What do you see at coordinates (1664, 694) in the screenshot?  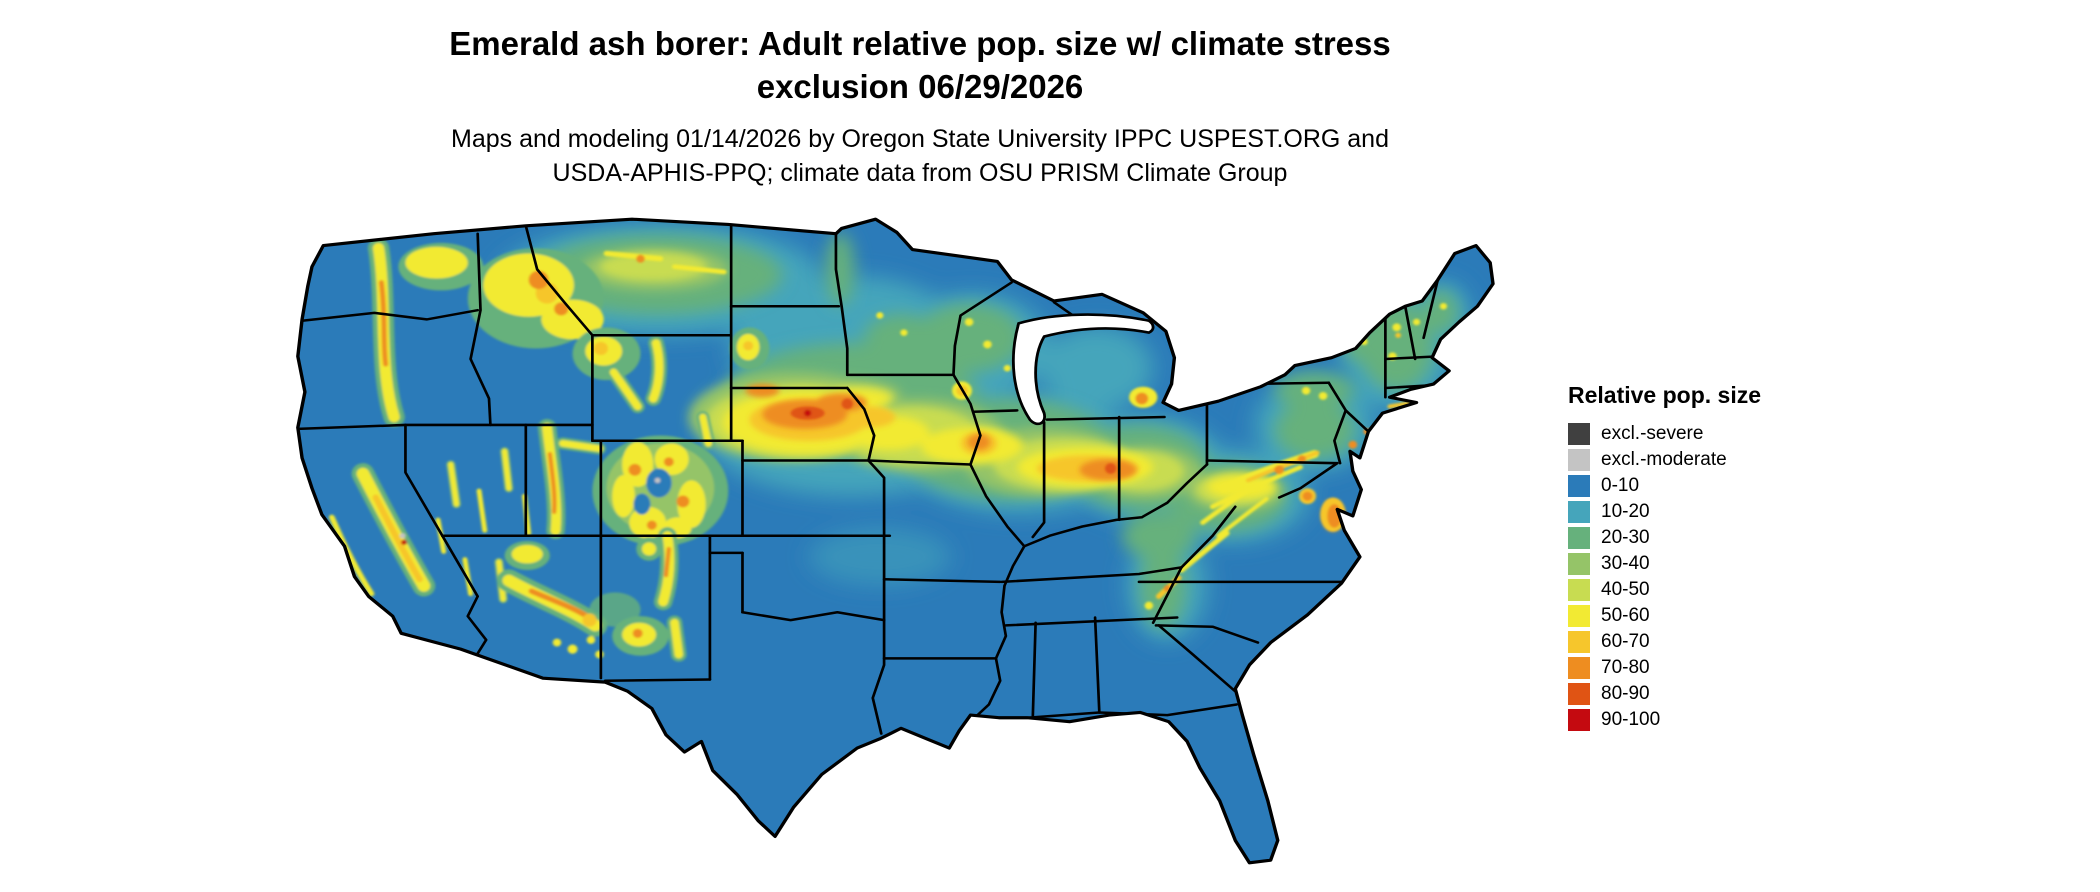 I see `legend-item: 80-90` at bounding box center [1664, 694].